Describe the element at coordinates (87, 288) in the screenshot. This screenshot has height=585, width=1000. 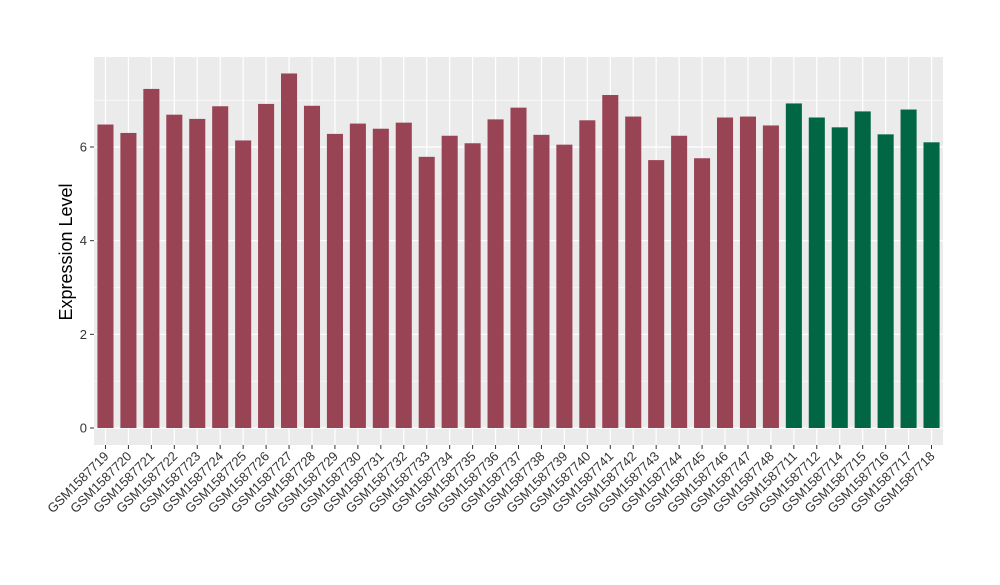
I see `y-axis: 0 2 4 6` at that location.